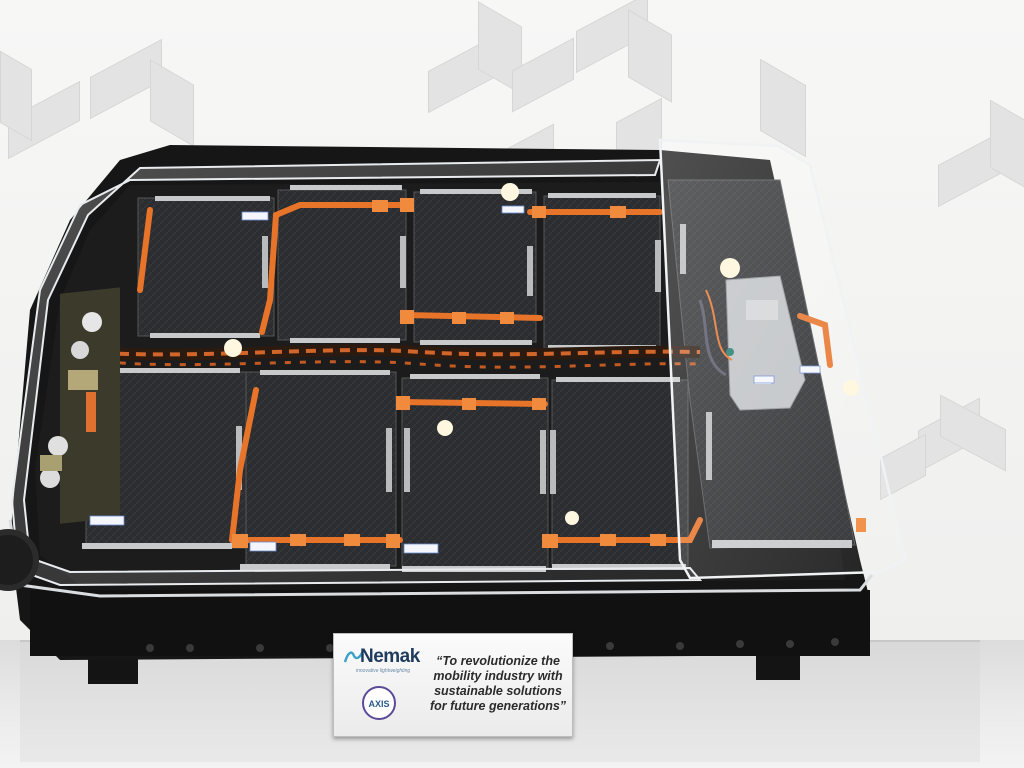  What do you see at coordinates (354, 656) in the screenshot?
I see `nemak-wave-icon` at bounding box center [354, 656].